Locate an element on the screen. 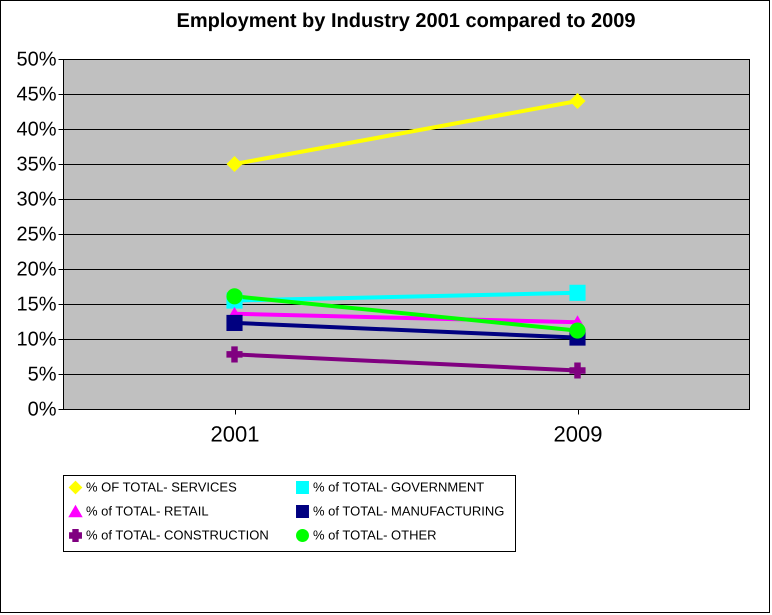 This screenshot has height=615, width=772. legend-label: % of TOTAL- CONSTRUCTION is located at coordinates (177, 535).